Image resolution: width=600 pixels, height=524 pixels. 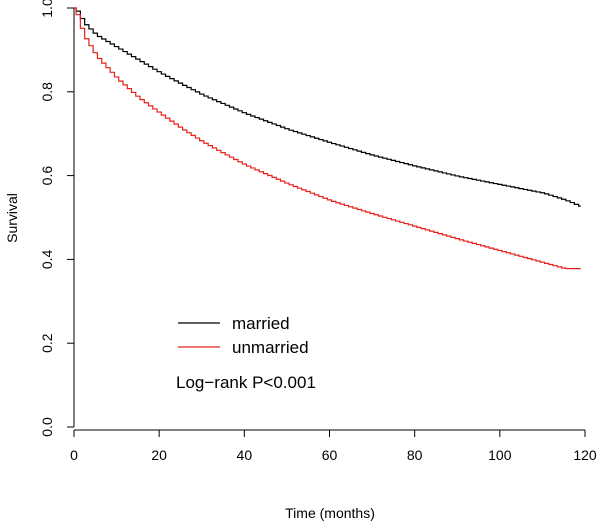 What do you see at coordinates (330, 513) in the screenshot?
I see `x-axis-label: Time (months)` at bounding box center [330, 513].